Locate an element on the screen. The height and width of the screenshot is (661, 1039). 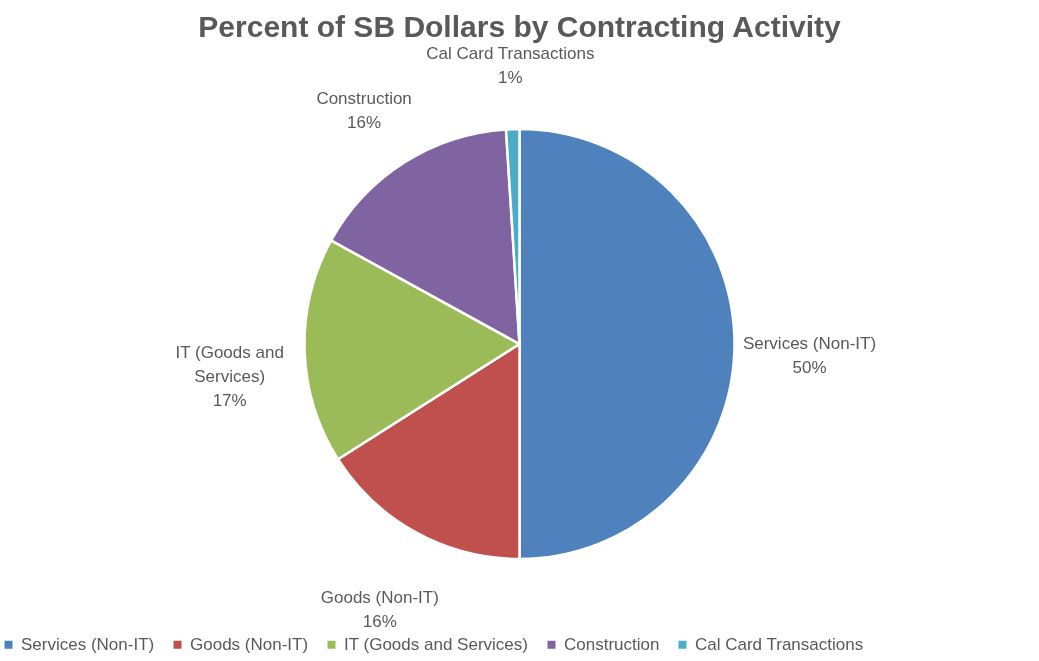
legend-label: Cal Card Transactions is located at coordinates (779, 644).